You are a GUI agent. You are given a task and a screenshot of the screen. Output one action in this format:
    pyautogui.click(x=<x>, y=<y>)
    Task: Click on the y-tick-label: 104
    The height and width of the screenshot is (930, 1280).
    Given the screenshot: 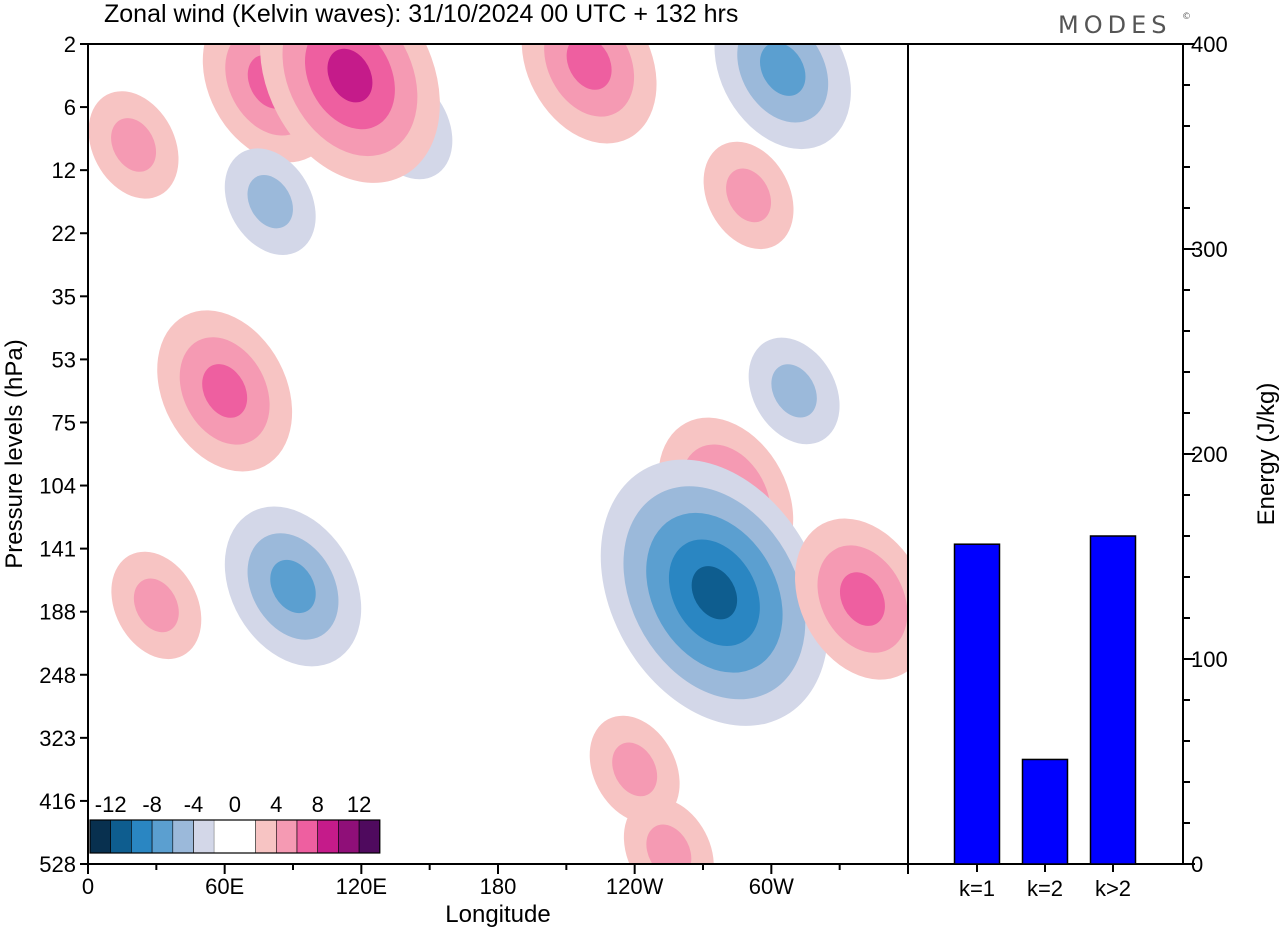 What is the action you would take?
    pyautogui.click(x=57, y=486)
    